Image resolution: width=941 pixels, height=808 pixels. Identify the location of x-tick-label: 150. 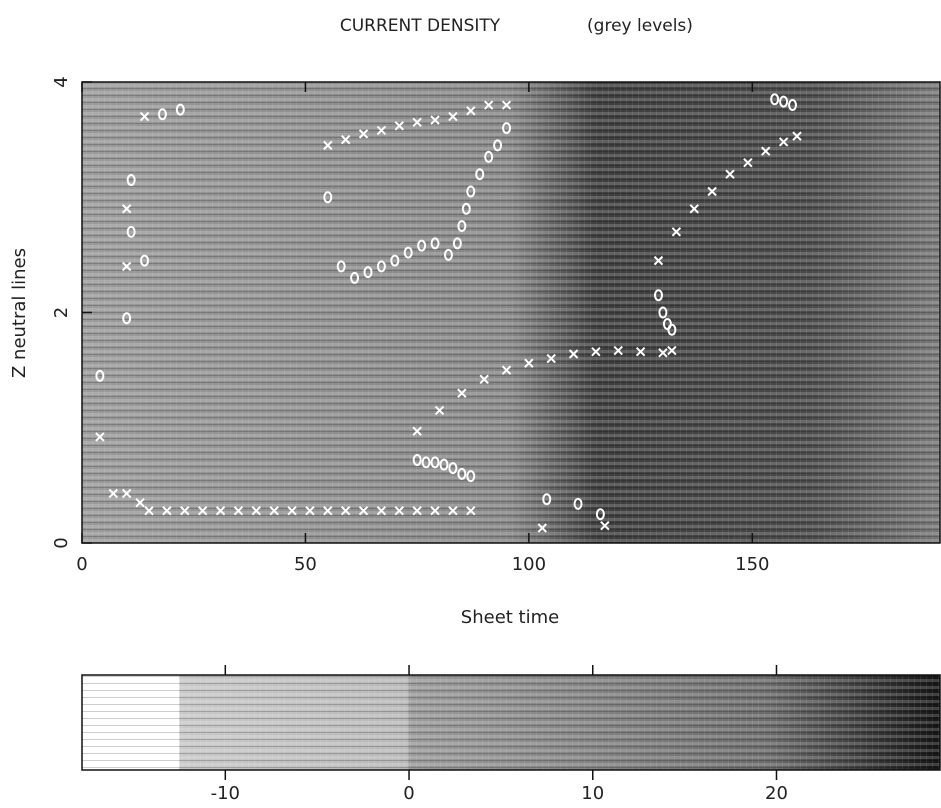
(752, 564).